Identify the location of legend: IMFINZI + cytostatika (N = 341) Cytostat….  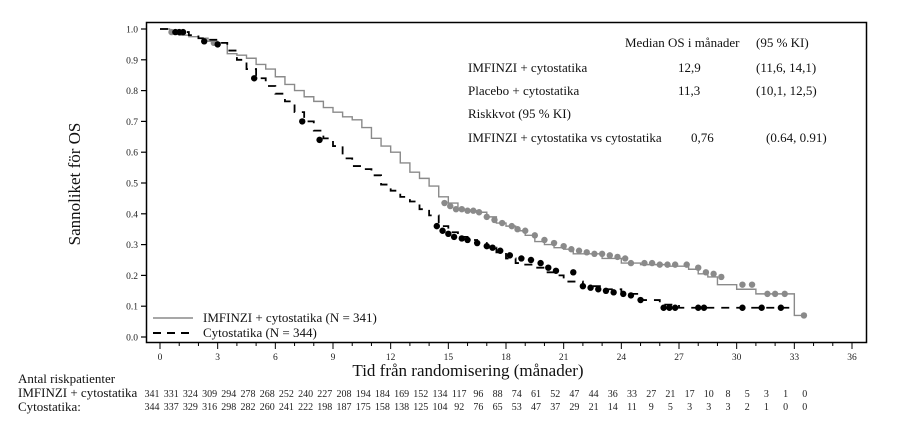
(265, 325).